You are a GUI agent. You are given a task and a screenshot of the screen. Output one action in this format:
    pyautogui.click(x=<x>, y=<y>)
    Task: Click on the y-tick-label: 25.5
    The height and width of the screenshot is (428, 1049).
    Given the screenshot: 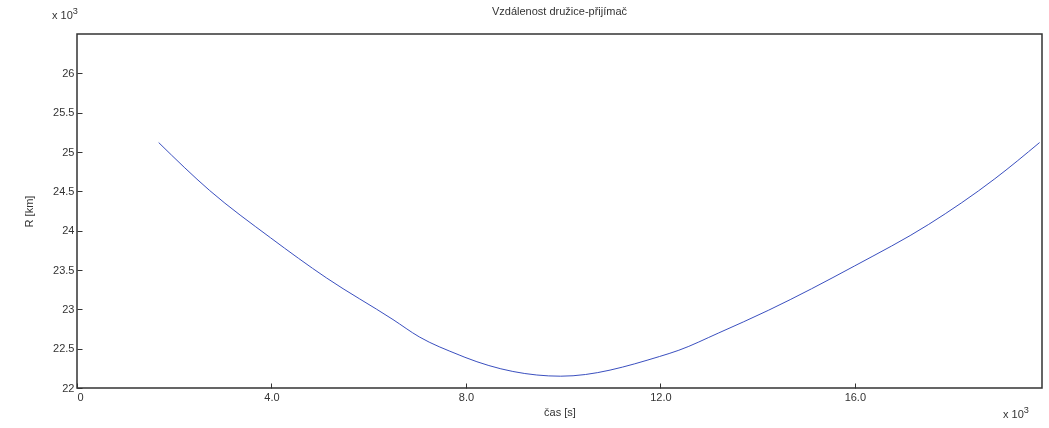 What is the action you would take?
    pyautogui.click(x=64, y=112)
    